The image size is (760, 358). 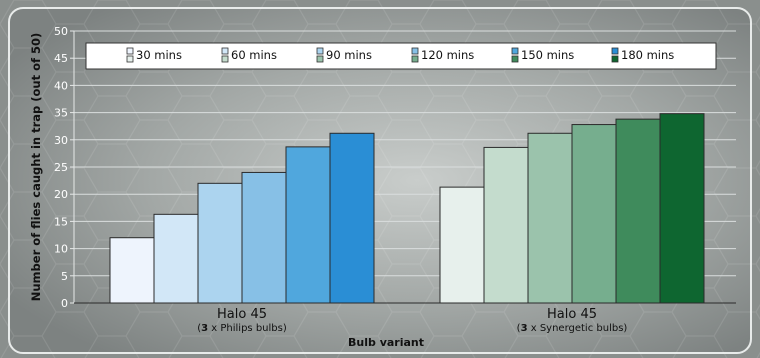 What do you see at coordinates (61, 58) in the screenshot?
I see `y-tick-label: 45` at bounding box center [61, 58].